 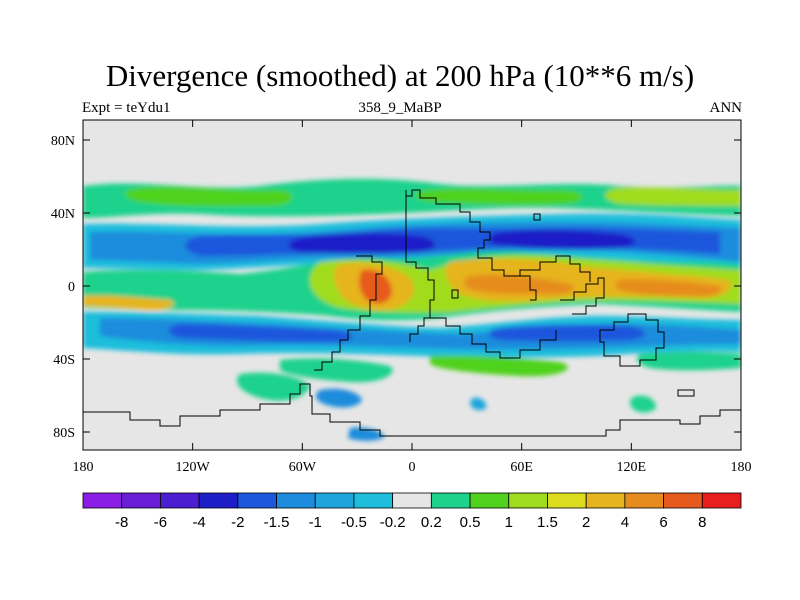 What do you see at coordinates (702, 522) in the screenshot?
I see `colorbar-label: 8` at bounding box center [702, 522].